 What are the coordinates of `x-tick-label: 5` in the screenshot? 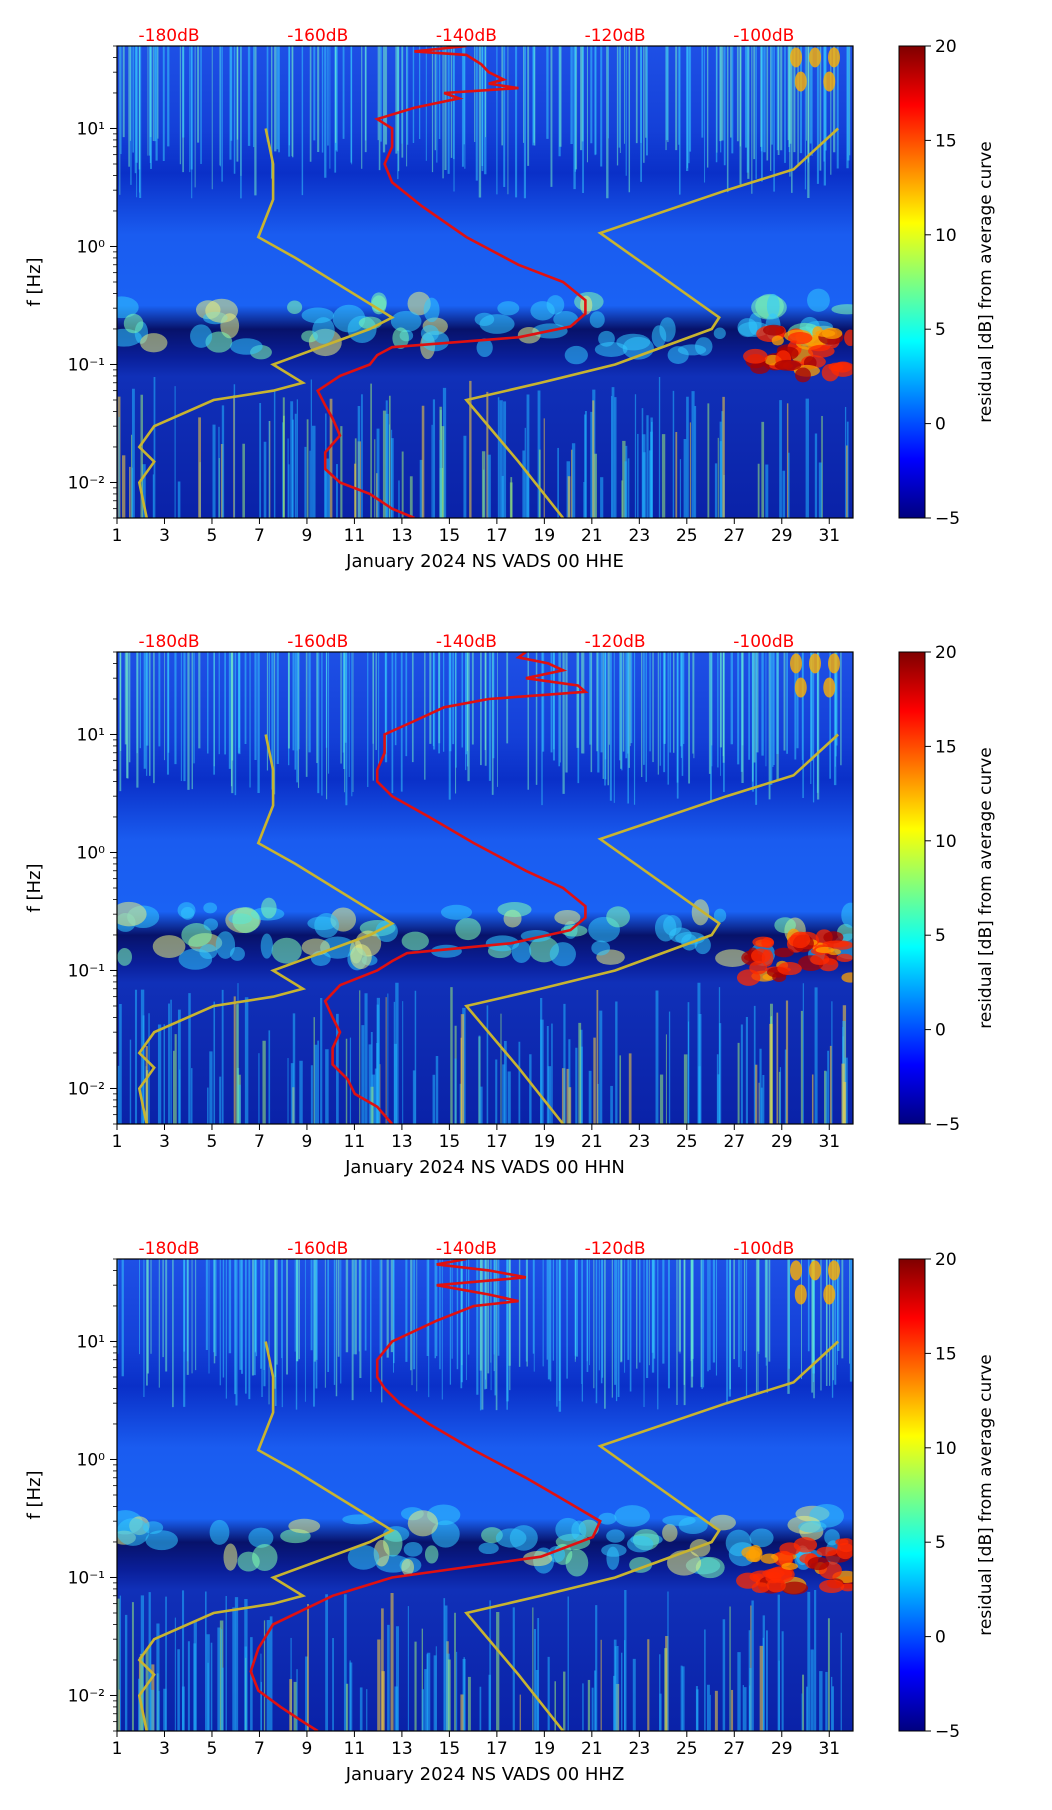 It's located at (212, 1749).